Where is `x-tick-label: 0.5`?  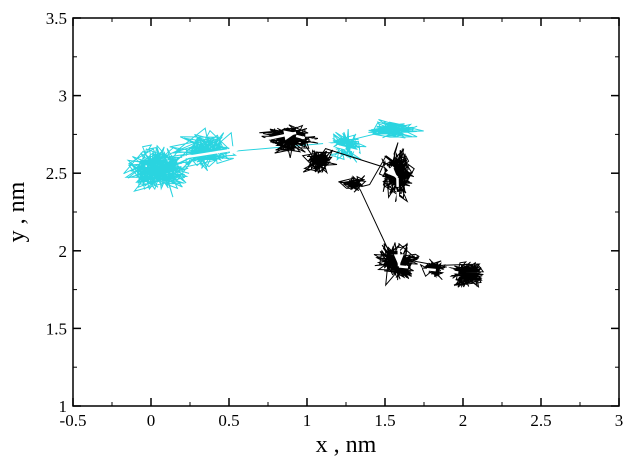 x-tick-label: 0.5 is located at coordinates (228, 420).